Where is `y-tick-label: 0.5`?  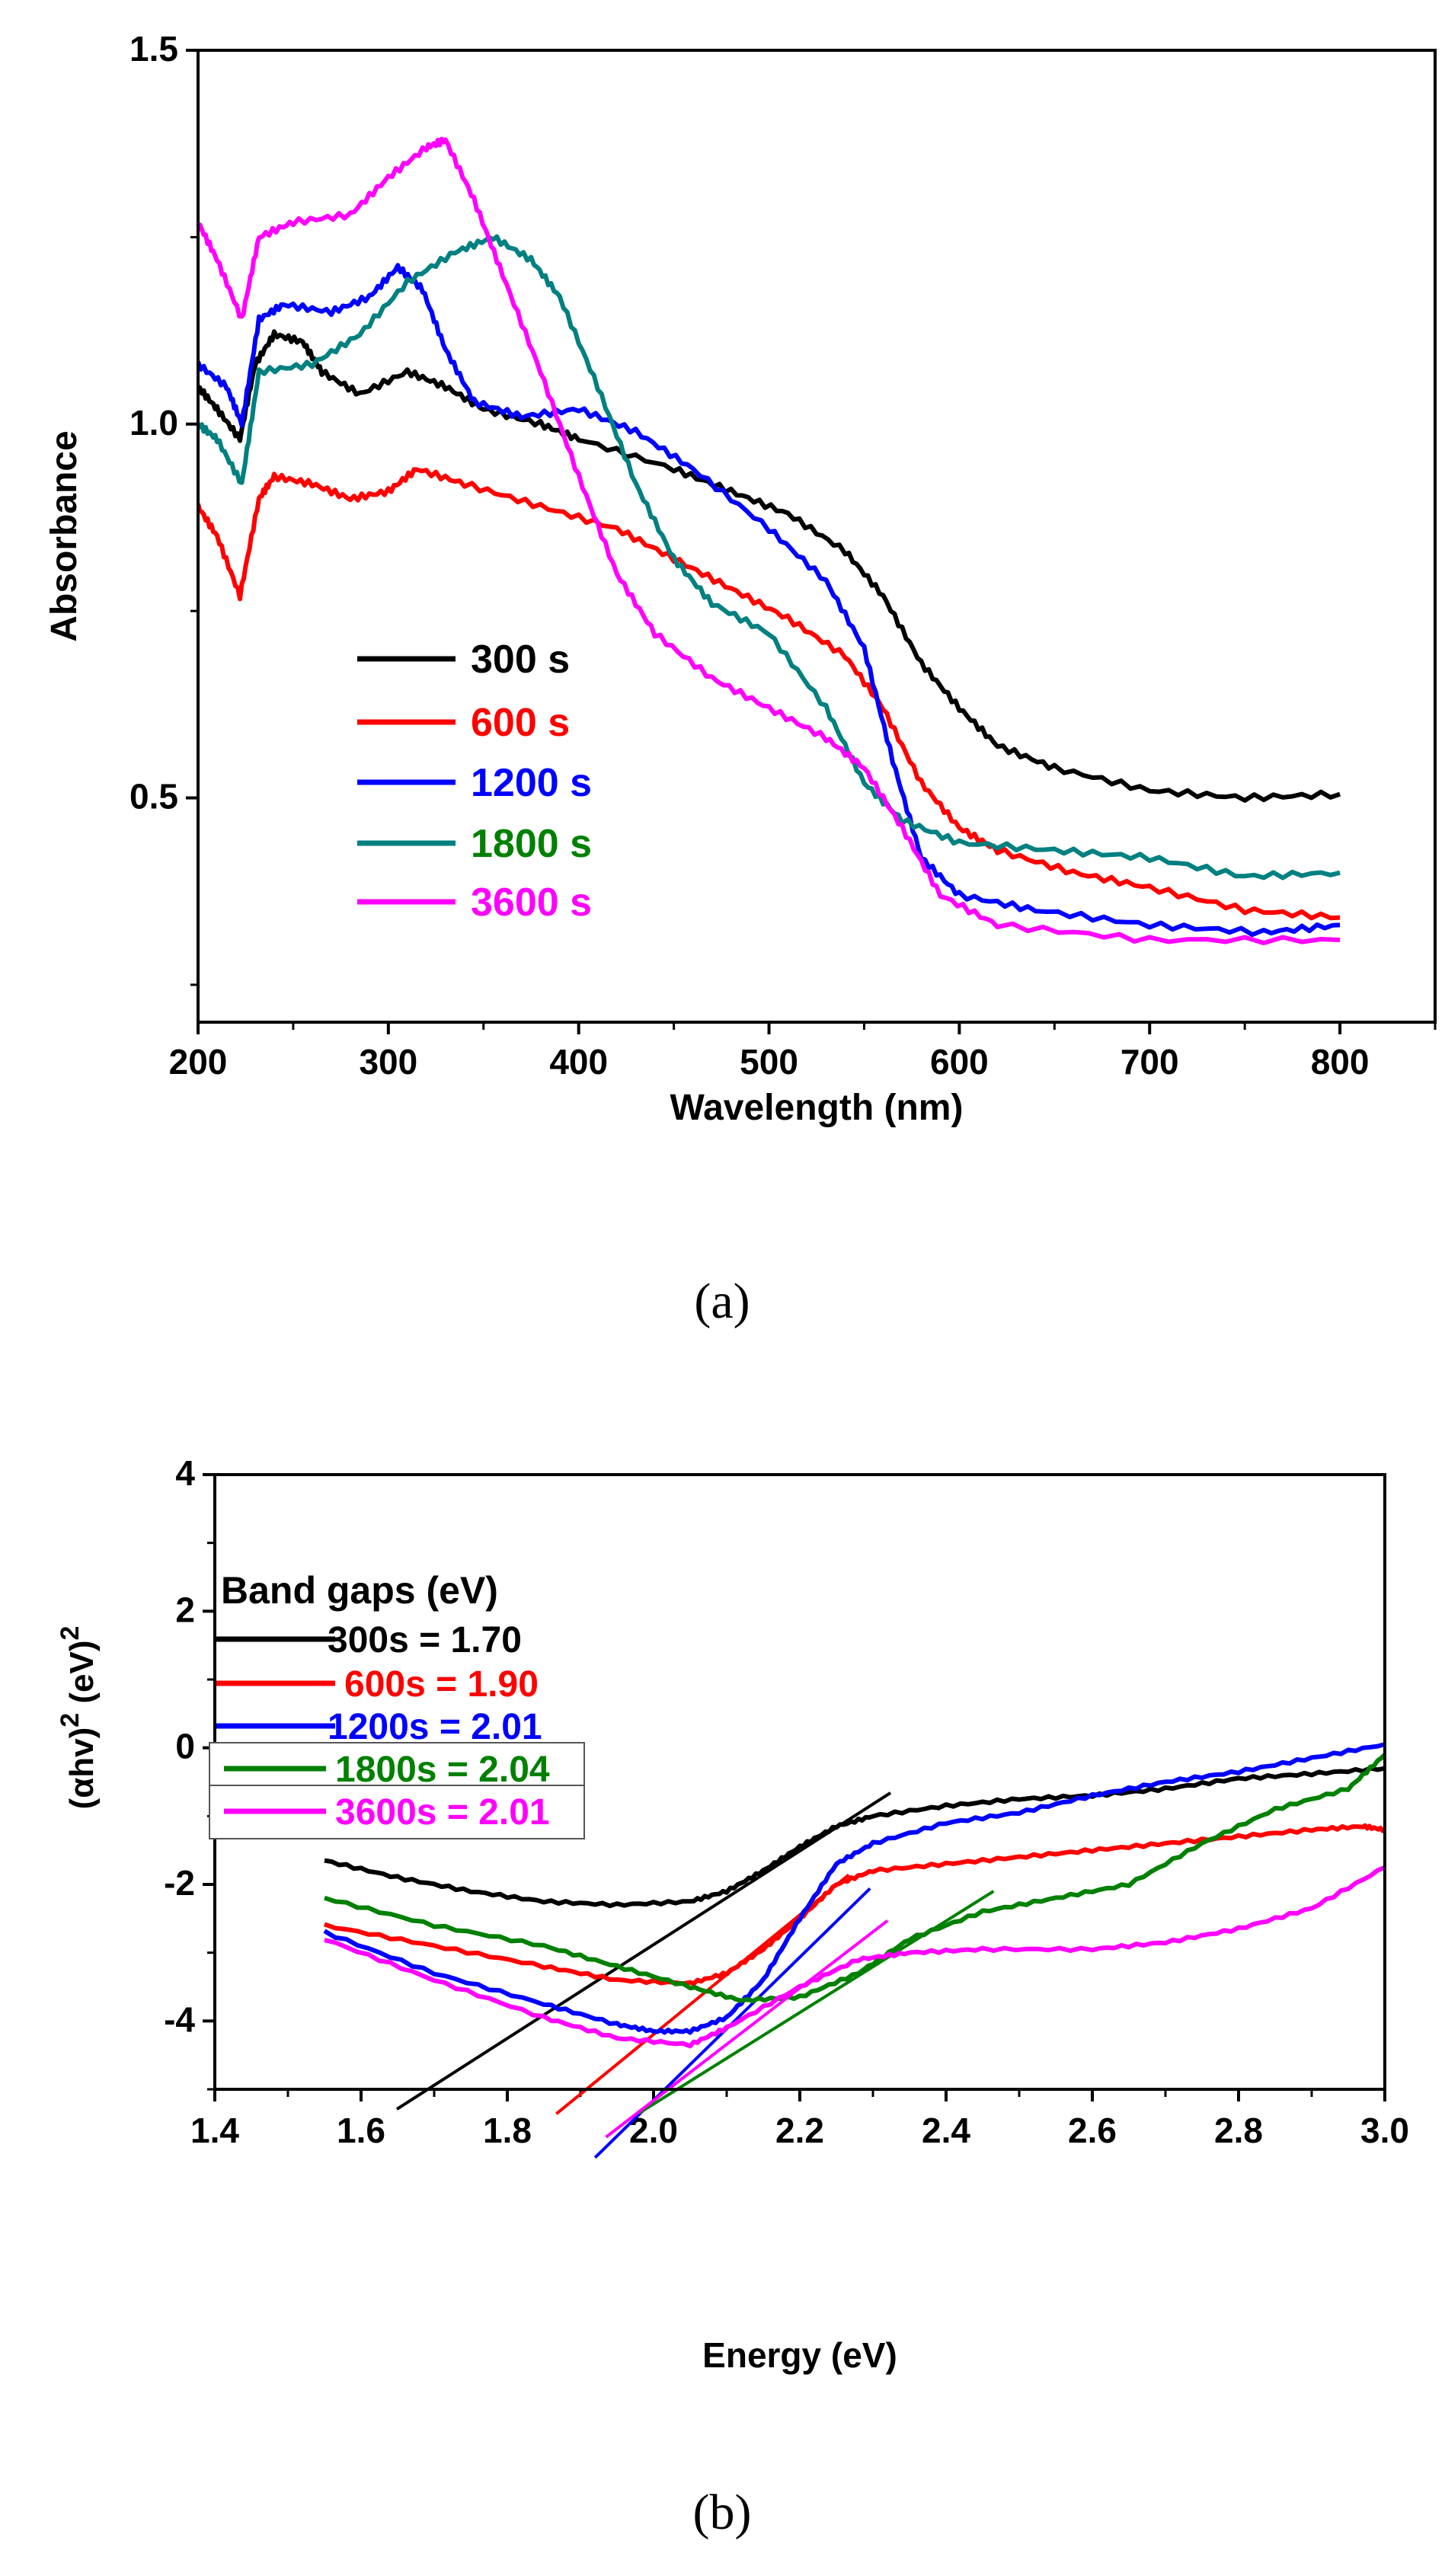 y-tick-label: 0.5 is located at coordinates (153, 797).